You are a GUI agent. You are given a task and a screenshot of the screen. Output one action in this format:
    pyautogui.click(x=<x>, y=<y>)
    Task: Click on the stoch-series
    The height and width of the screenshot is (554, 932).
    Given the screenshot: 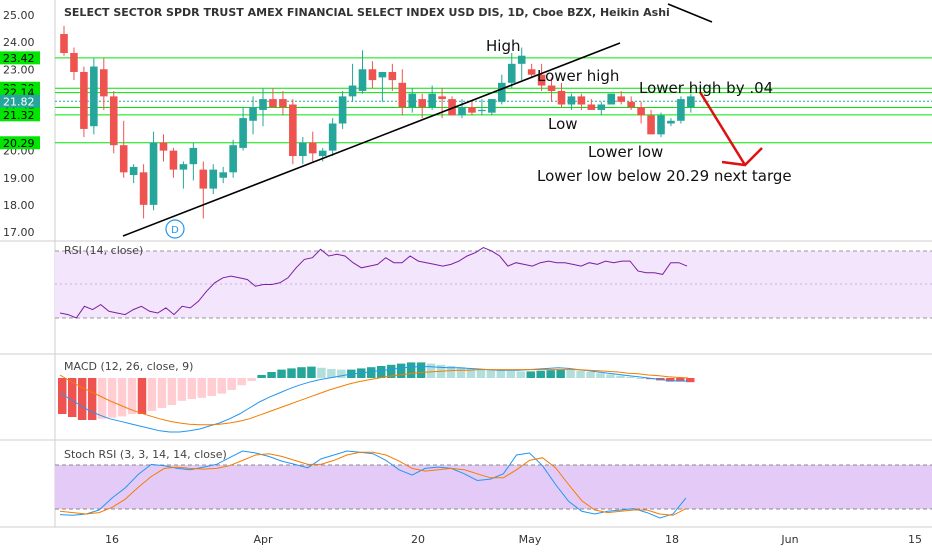 What is the action you would take?
    pyautogui.click(x=373, y=484)
    